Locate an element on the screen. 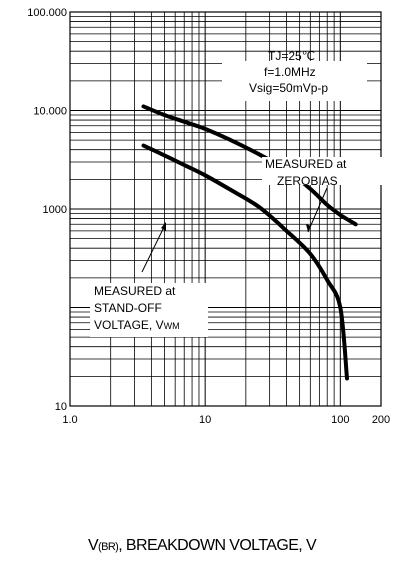 This screenshot has width=404, height=565. condition-frequency: f=1.0MHz is located at coordinates (290, 72).